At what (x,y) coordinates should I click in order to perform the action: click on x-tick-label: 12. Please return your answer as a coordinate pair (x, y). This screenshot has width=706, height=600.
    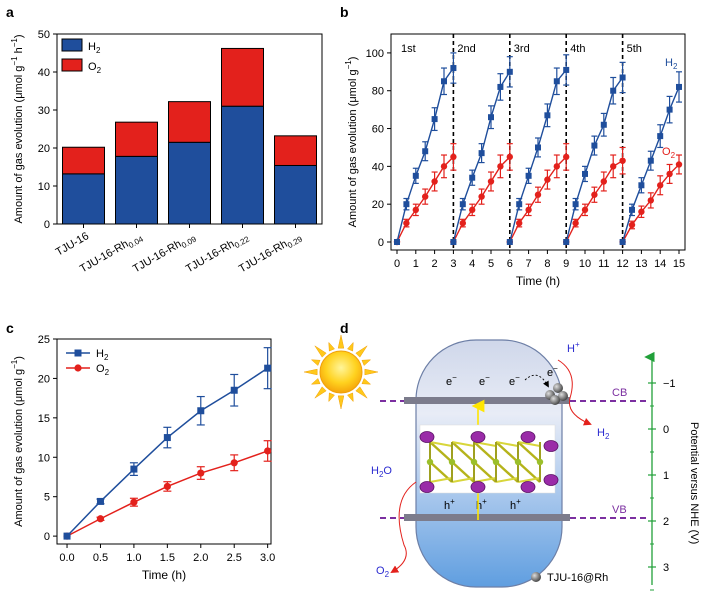
    Looking at the image, I should click on (622, 264).